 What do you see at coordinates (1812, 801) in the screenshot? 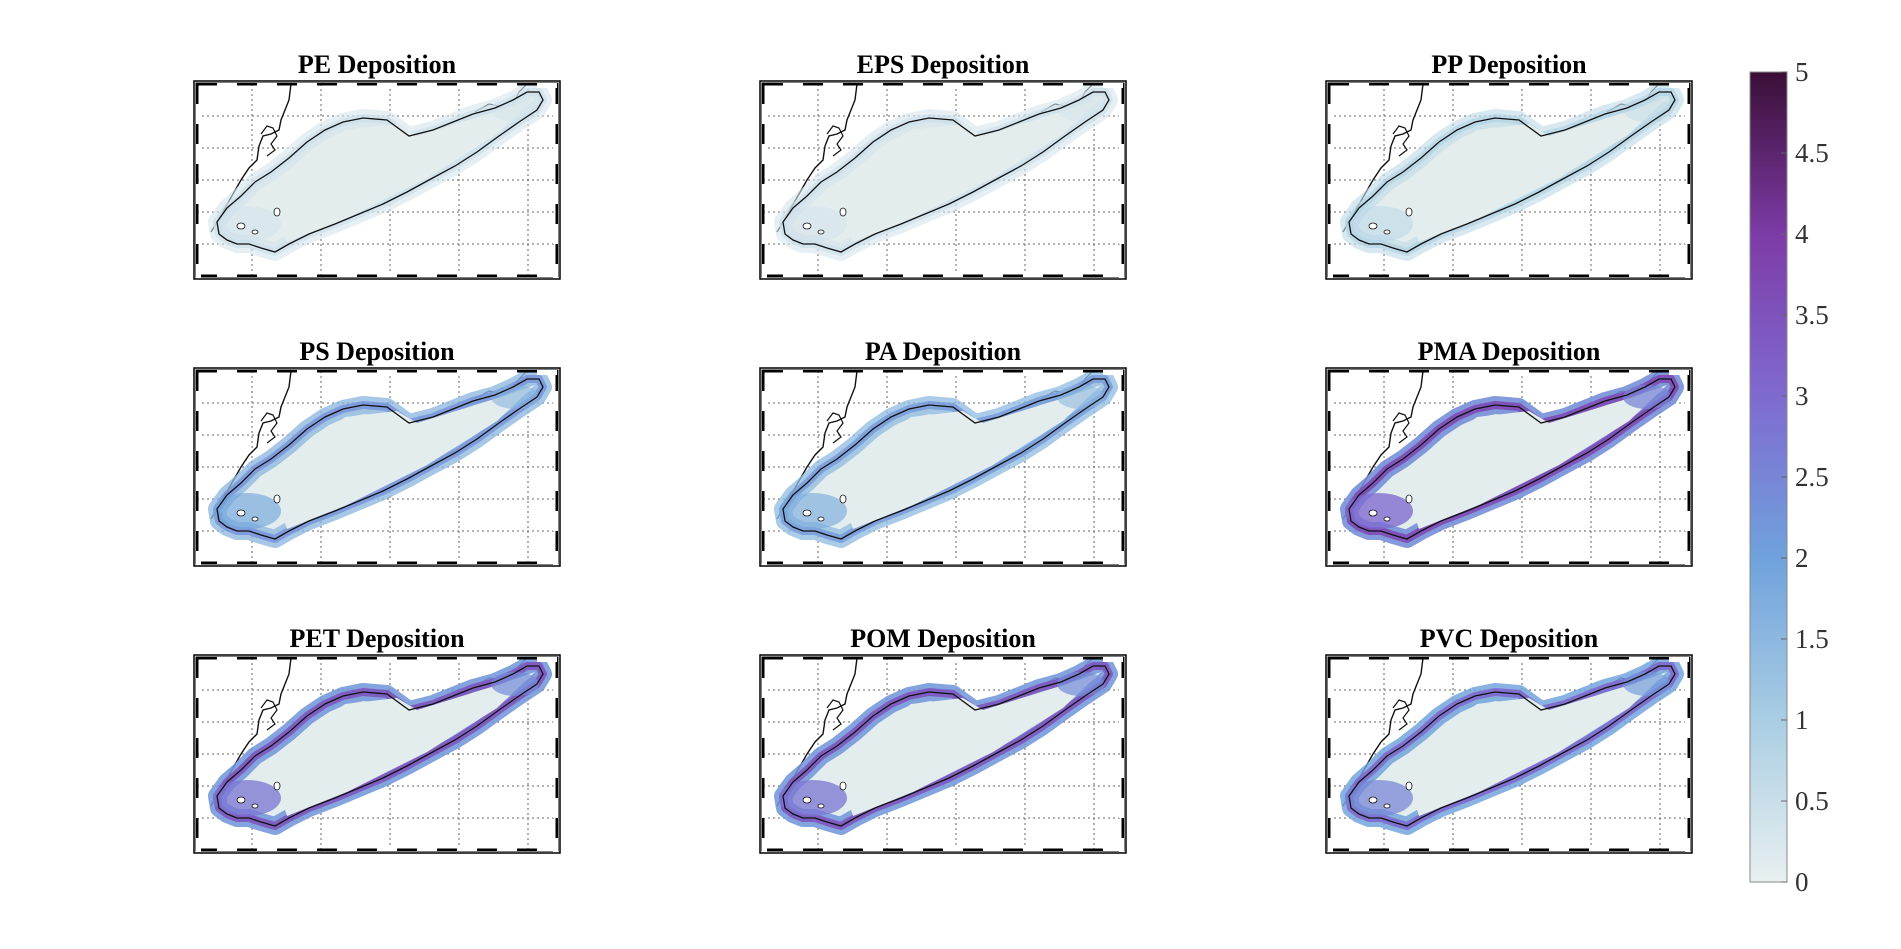
I see `colorbar-tick-label: 0.5` at bounding box center [1812, 801].